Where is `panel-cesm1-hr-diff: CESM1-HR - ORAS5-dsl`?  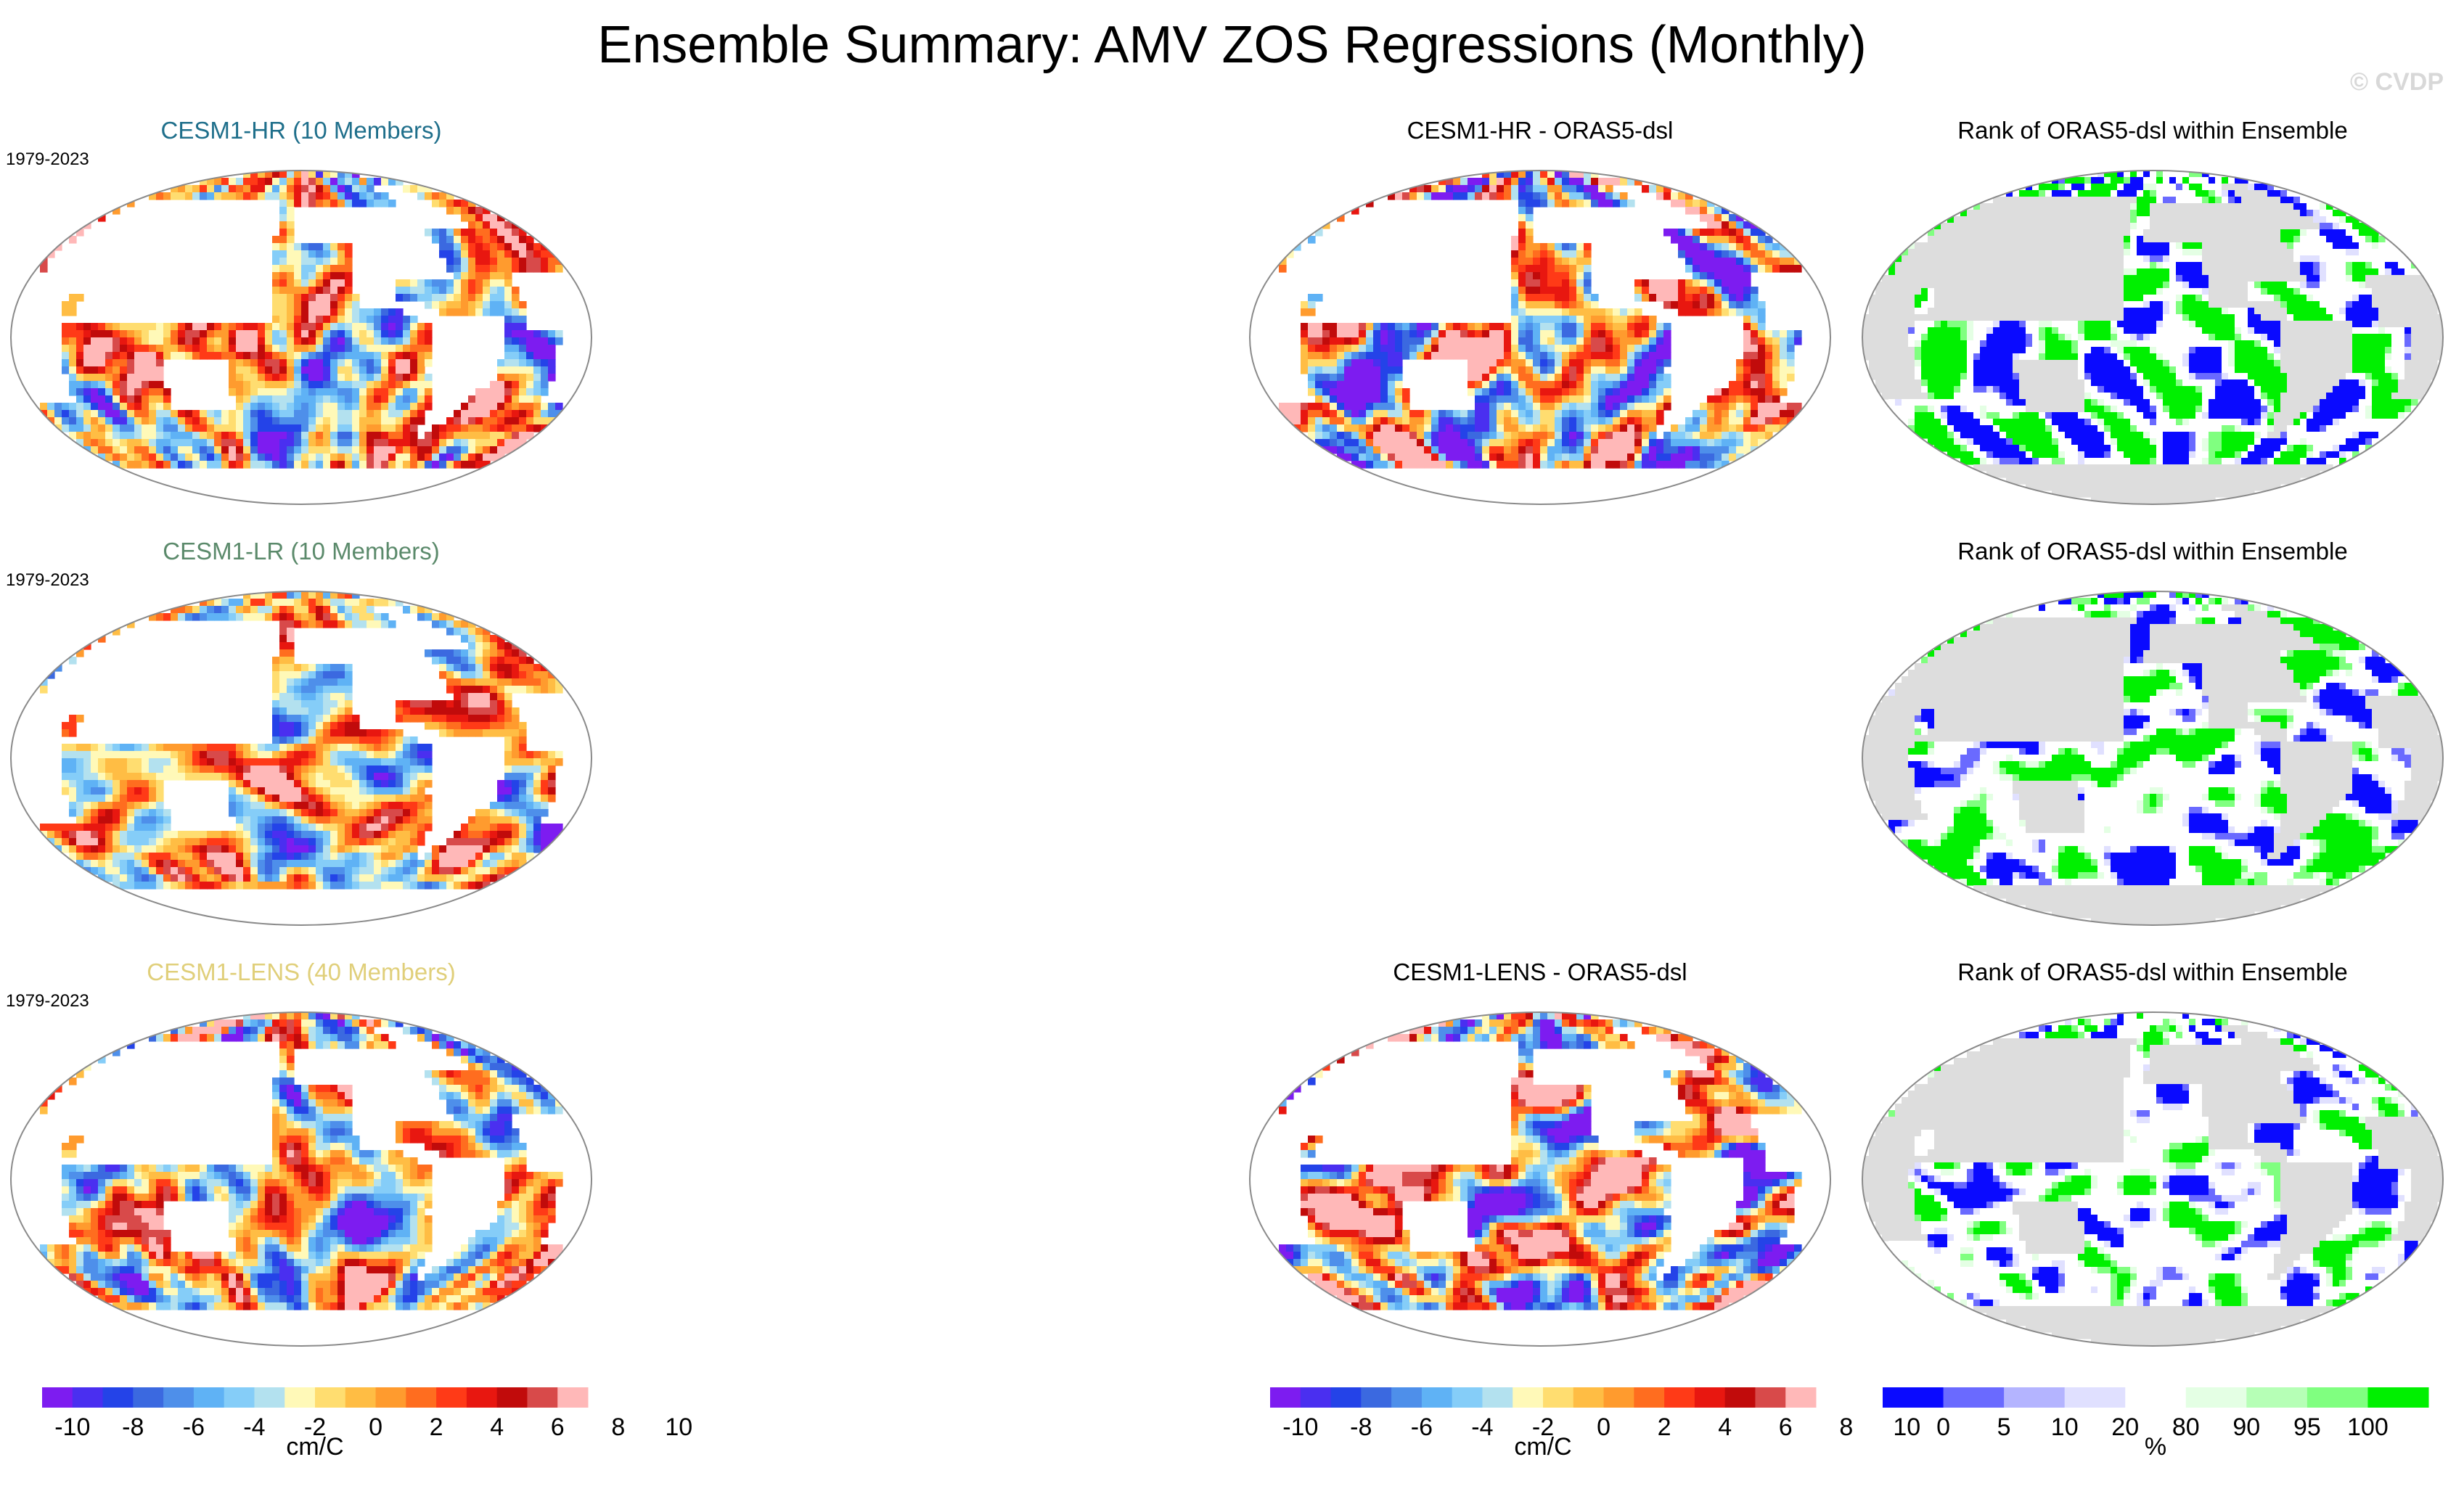
panel-cesm1-hr-diff: CESM1-HR - ORAS5-dsl is located at coordinates (1540, 326).